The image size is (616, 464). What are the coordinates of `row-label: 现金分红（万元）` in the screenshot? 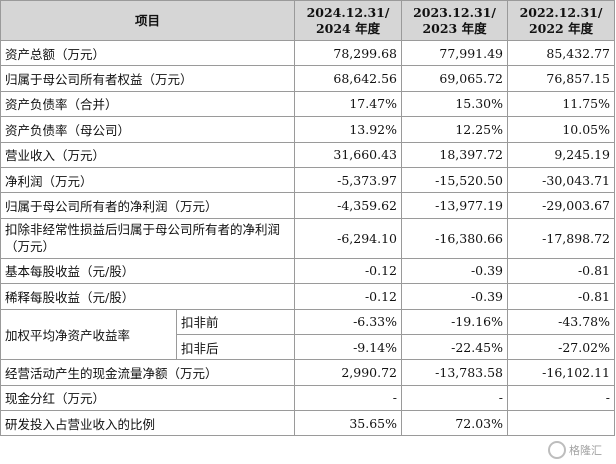 It's located at (148, 398).